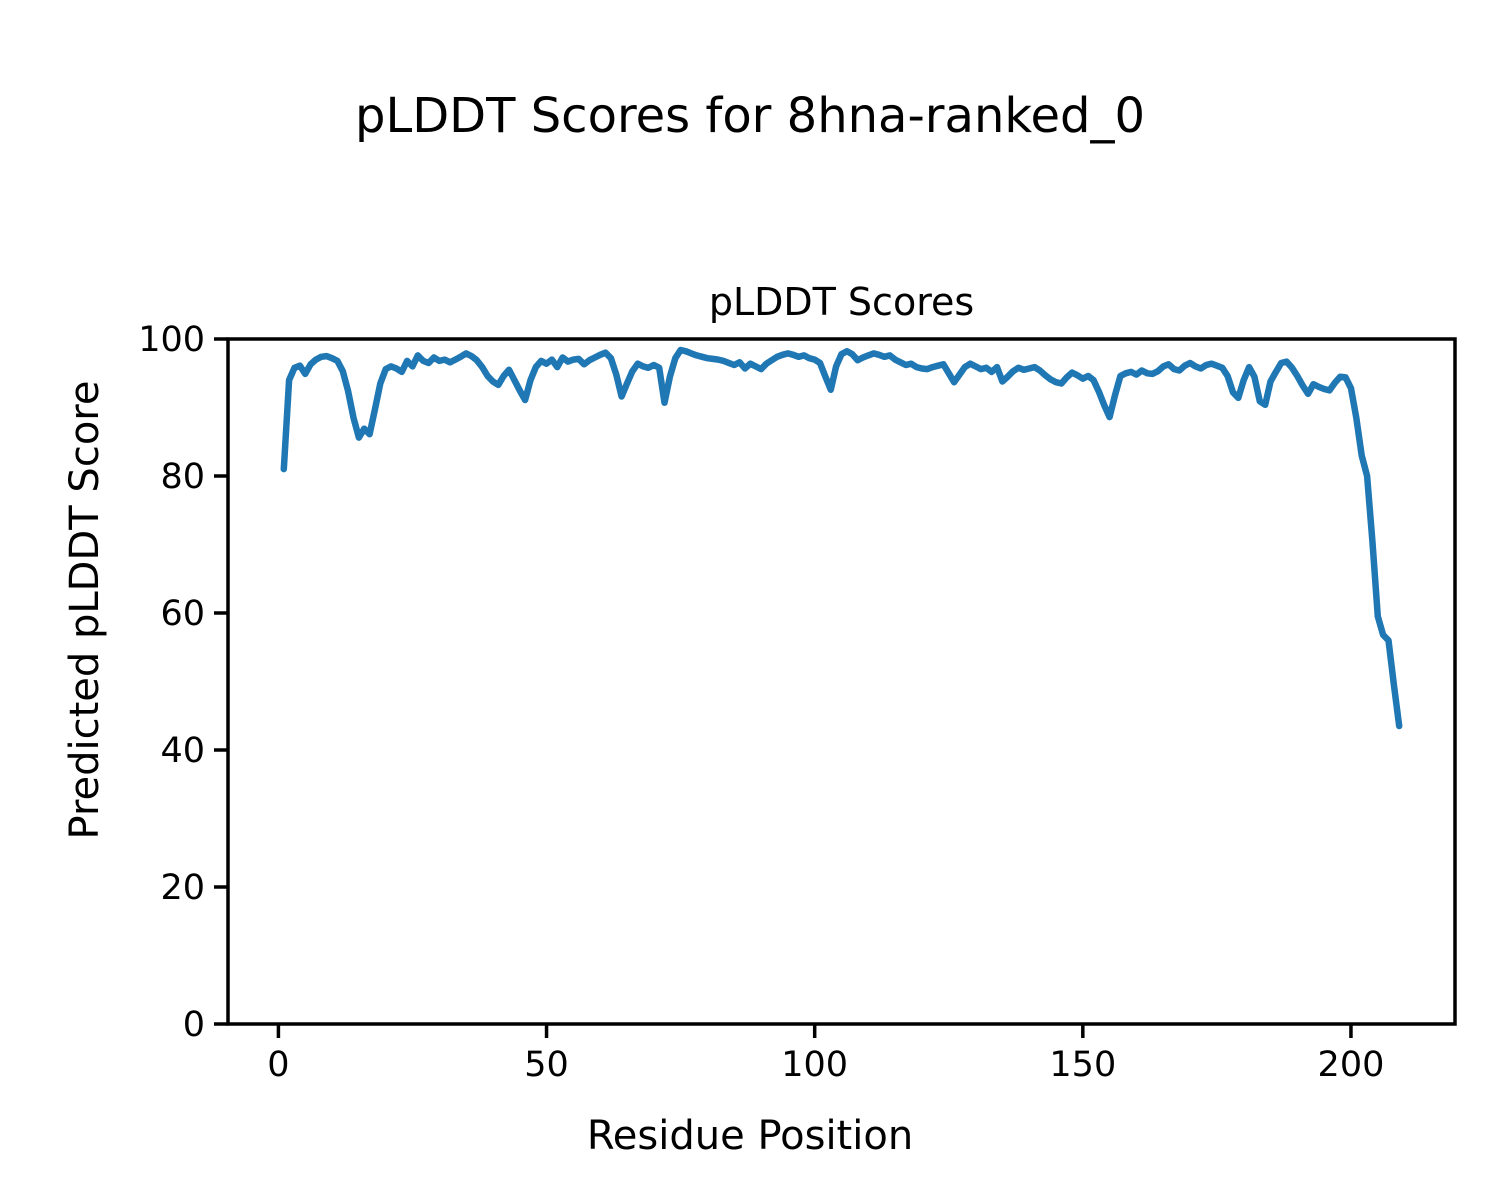 The width and height of the screenshot is (1500, 1200). Describe the element at coordinates (182, 751) in the screenshot. I see `y-tick-label: 40` at that location.